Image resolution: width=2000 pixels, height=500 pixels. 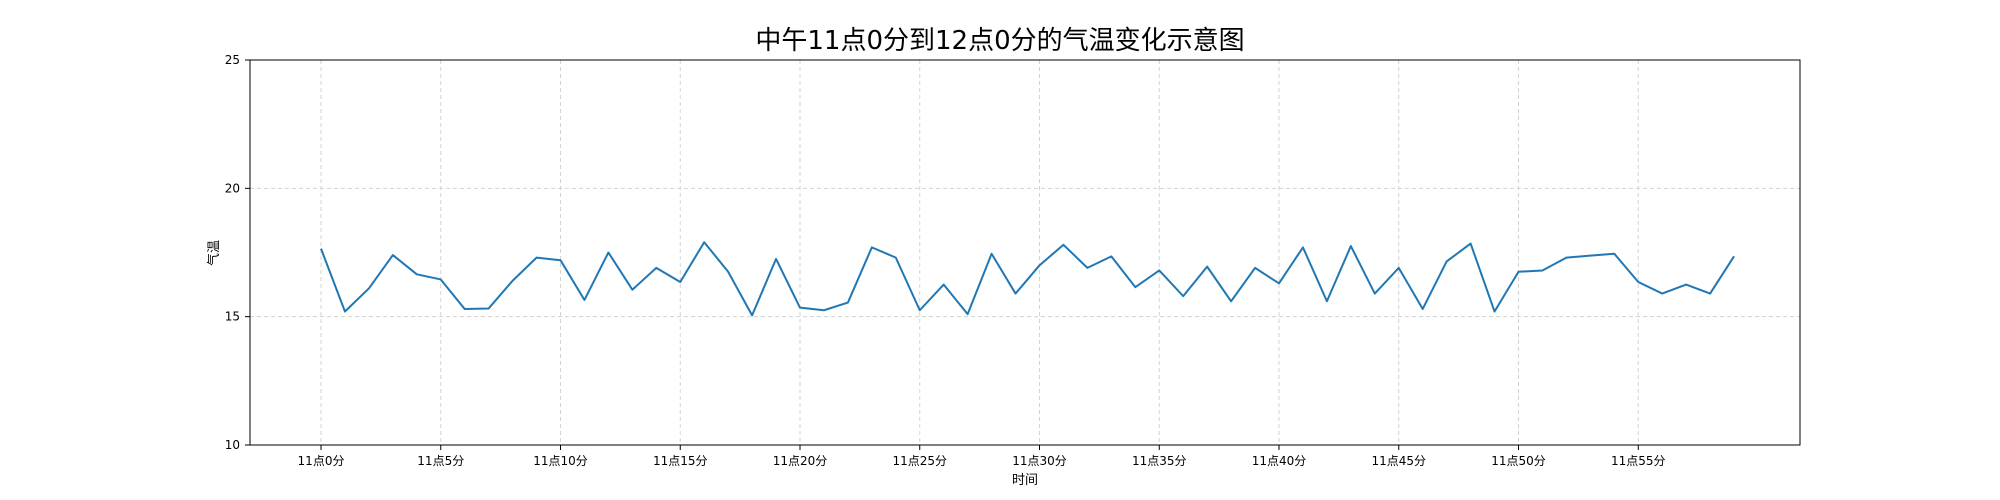 I want to click on y-axis-label: 气温, so click(x=214, y=253).